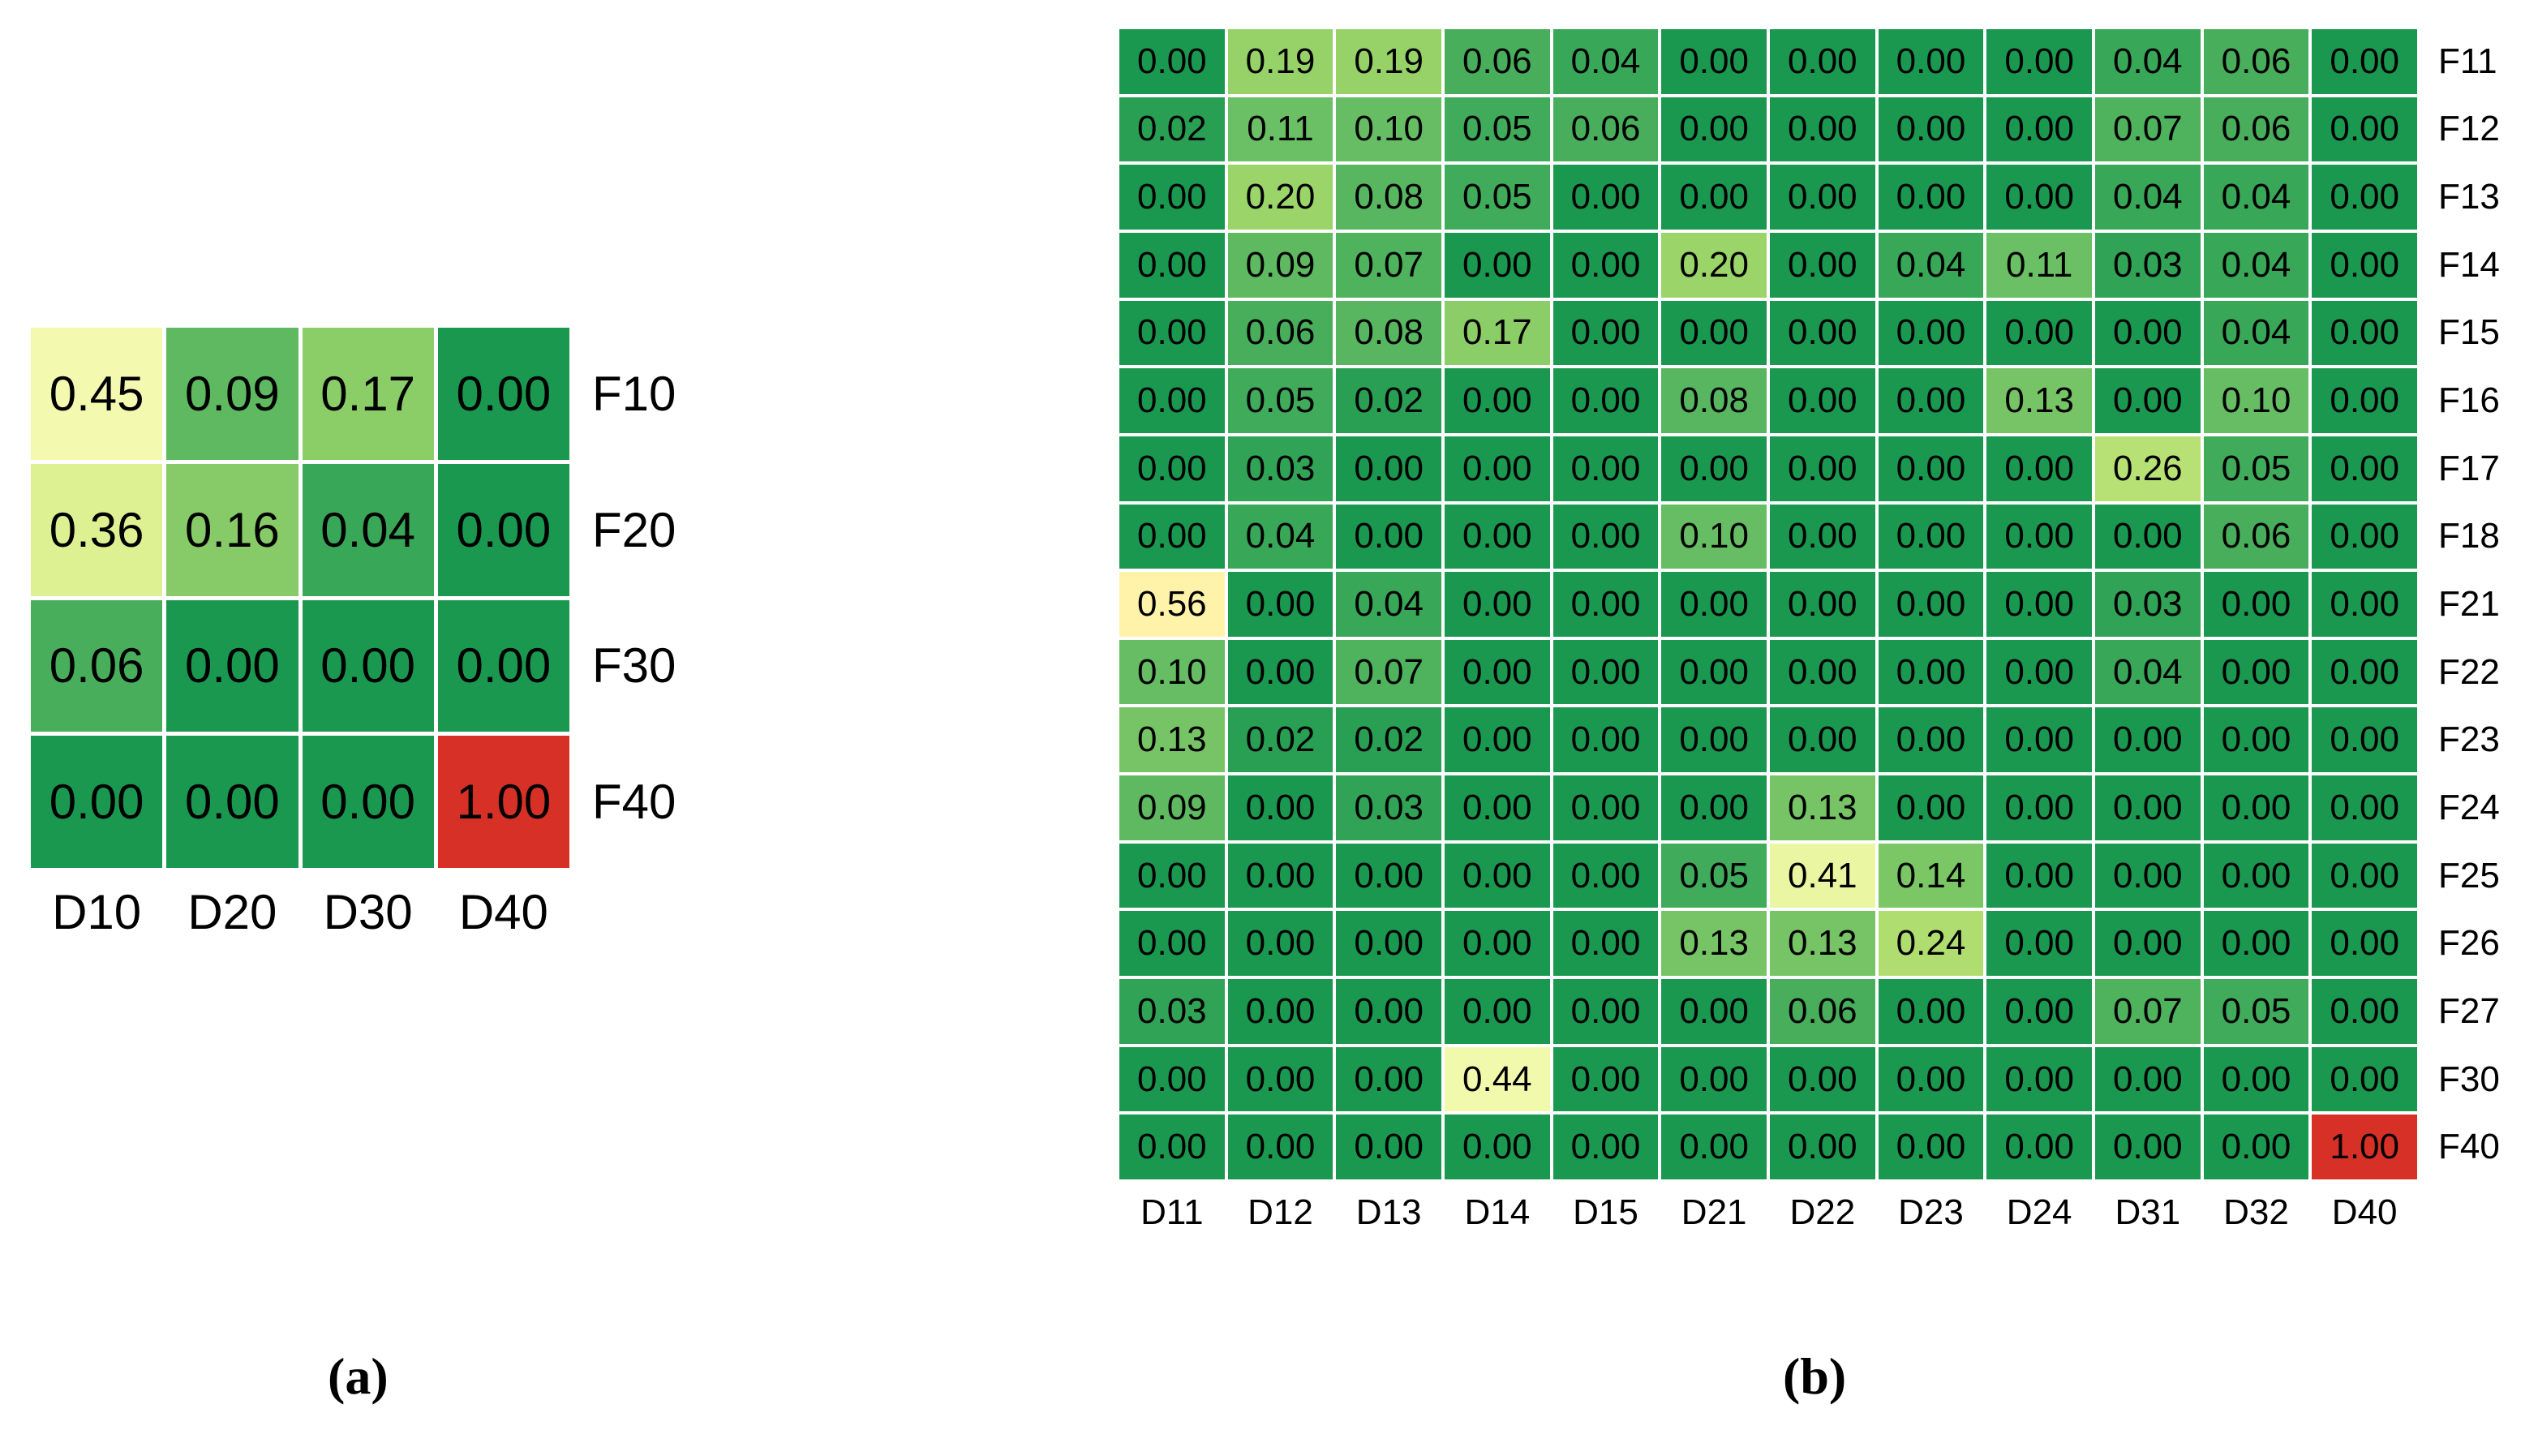 The height and width of the screenshot is (1456, 2538). Describe the element at coordinates (1605, 1212) in the screenshot. I see `column-label: D15` at that location.